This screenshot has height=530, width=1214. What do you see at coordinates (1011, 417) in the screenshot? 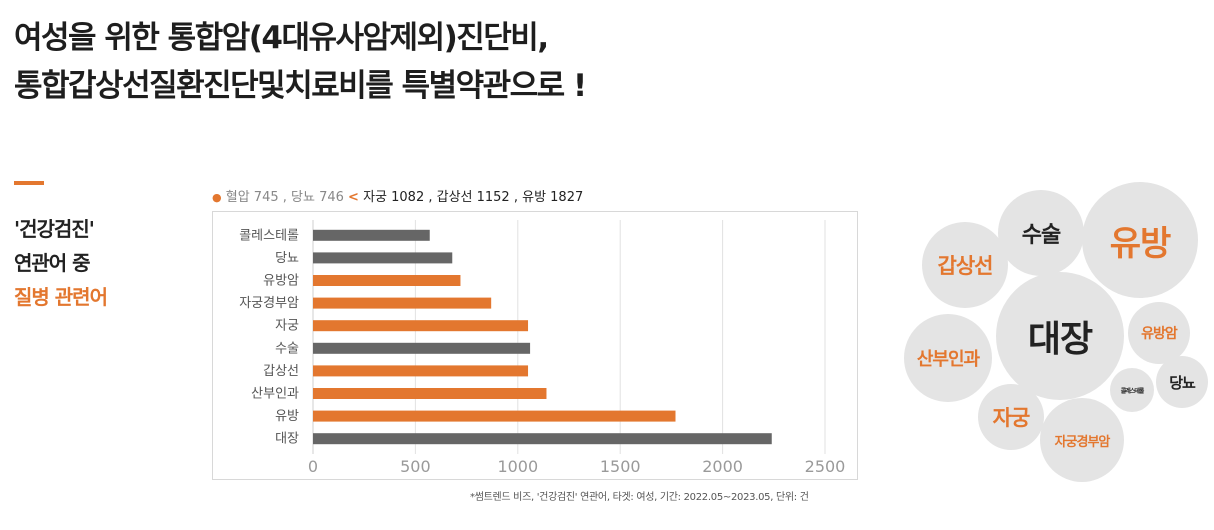
I see `bubble-자궁: 자궁` at bounding box center [1011, 417].